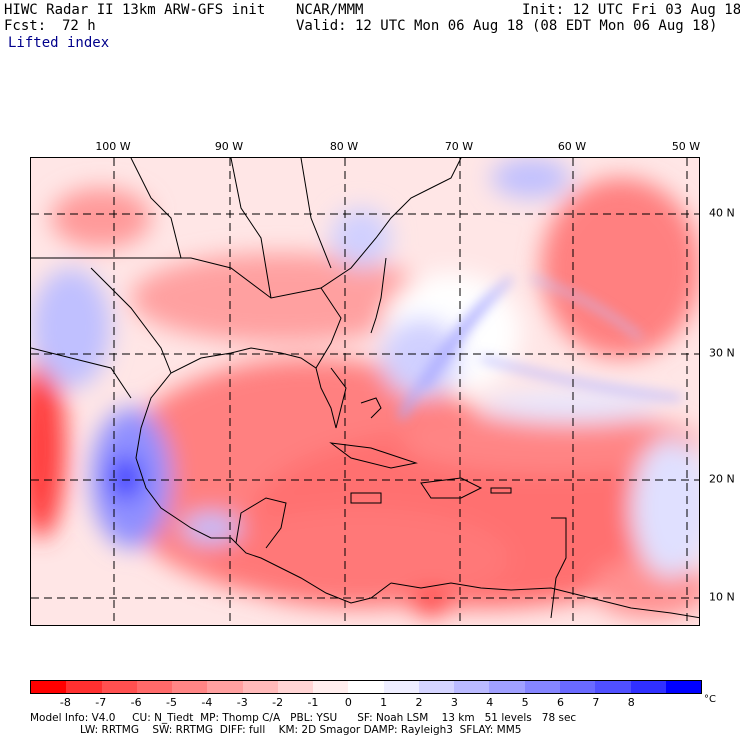 The image size is (740, 740). I want to click on title-center: NCAR/MMM, so click(330, 10).